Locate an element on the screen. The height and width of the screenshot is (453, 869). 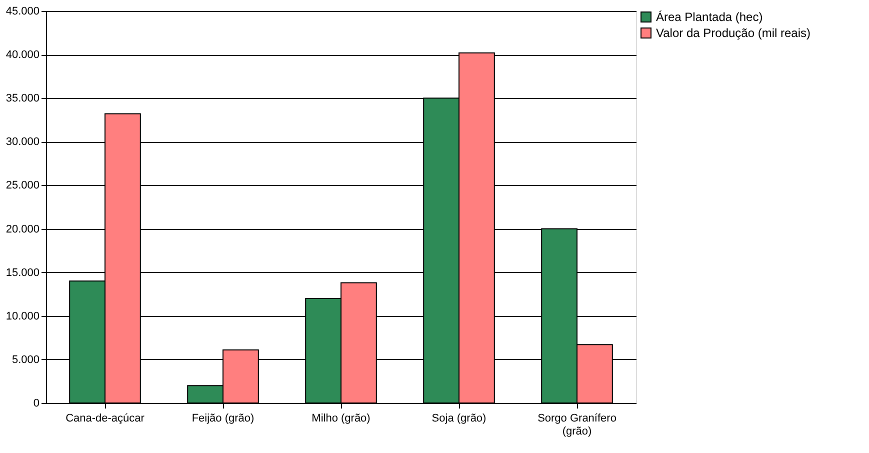
x-tick-label: Cana-de-açúcar is located at coordinates (105, 418).